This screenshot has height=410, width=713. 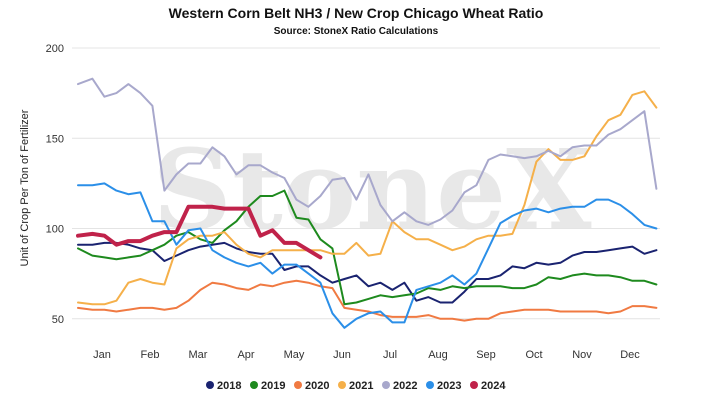 What do you see at coordinates (449, 386) in the screenshot?
I see `legend-label-2023: 2023` at bounding box center [449, 386].